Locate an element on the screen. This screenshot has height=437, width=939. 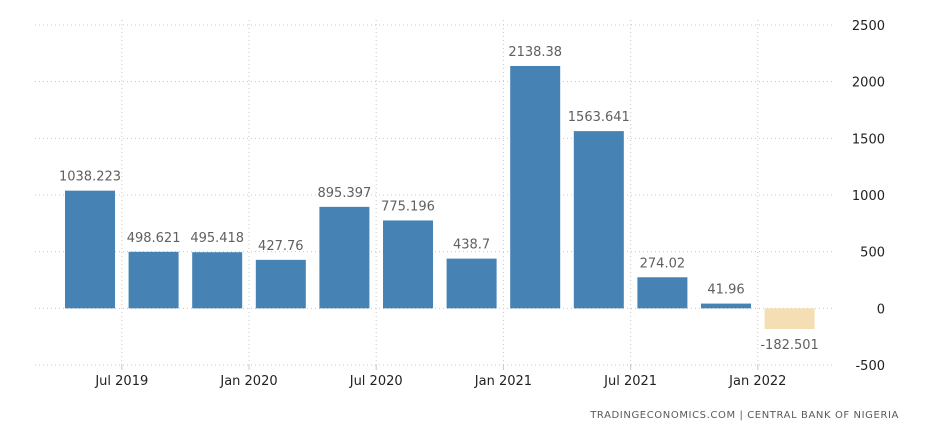
y-axis-ticks: 2500 2000 1500 1000 500 0 -500 is located at coordinates (868, 196).